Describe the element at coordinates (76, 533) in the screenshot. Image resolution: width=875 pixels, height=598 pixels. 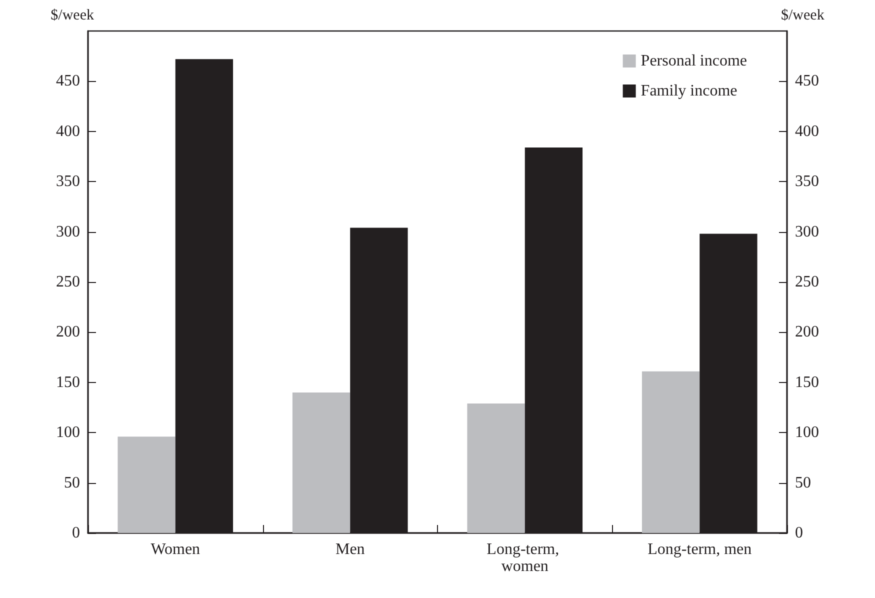
I see `y-tick-label: 0` at that location.